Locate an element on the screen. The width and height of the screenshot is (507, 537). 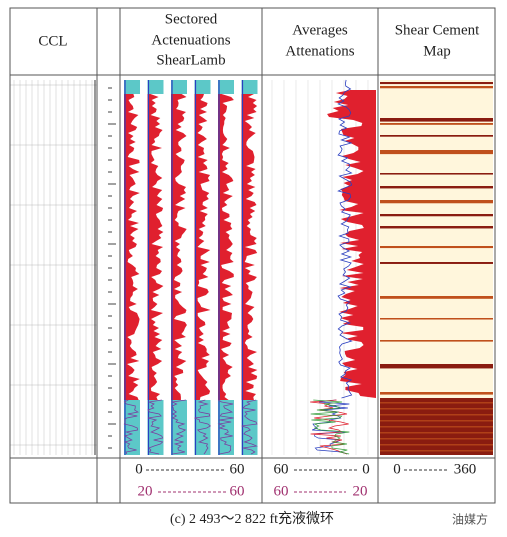
header-map: Map is located at coordinates (437, 51).